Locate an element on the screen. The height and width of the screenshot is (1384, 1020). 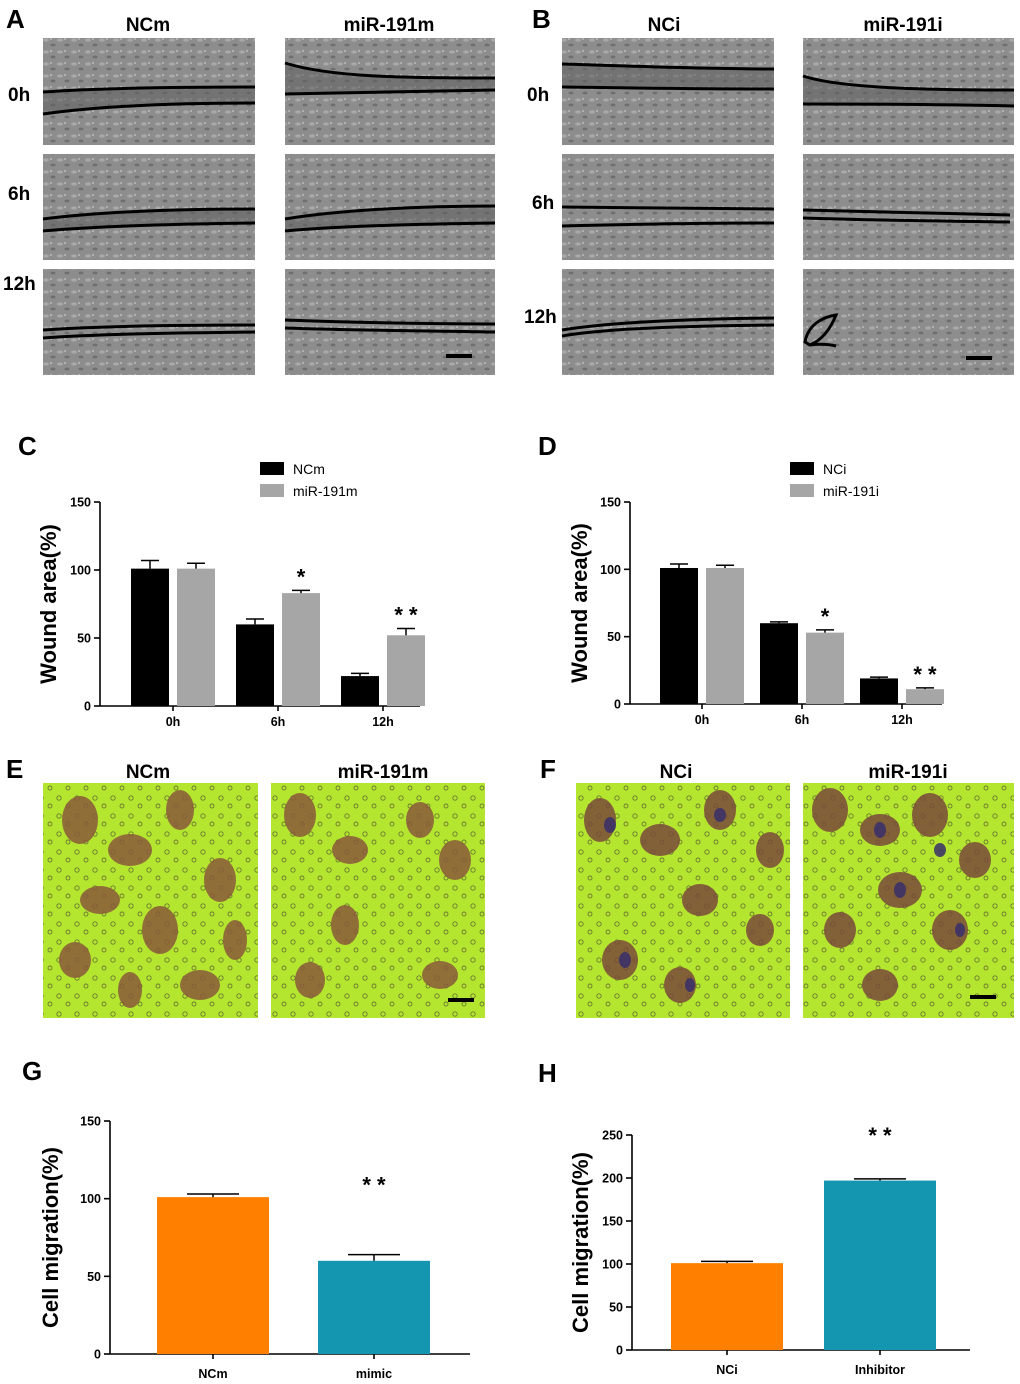
y-tick-label-h-5: 250 is located at coordinates (612, 1136).